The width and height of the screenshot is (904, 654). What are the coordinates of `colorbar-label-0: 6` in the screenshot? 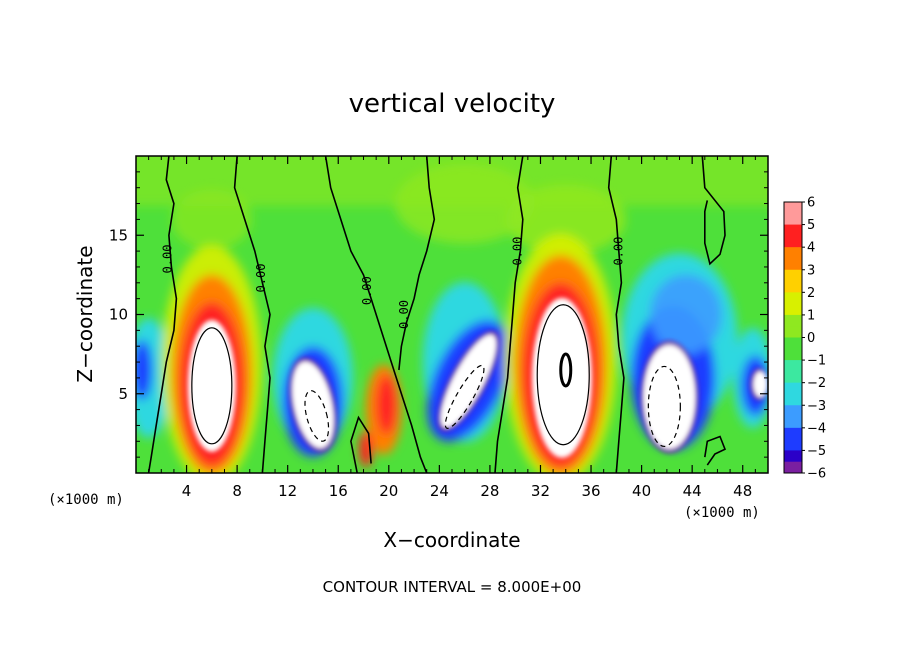 It's located at (811, 203).